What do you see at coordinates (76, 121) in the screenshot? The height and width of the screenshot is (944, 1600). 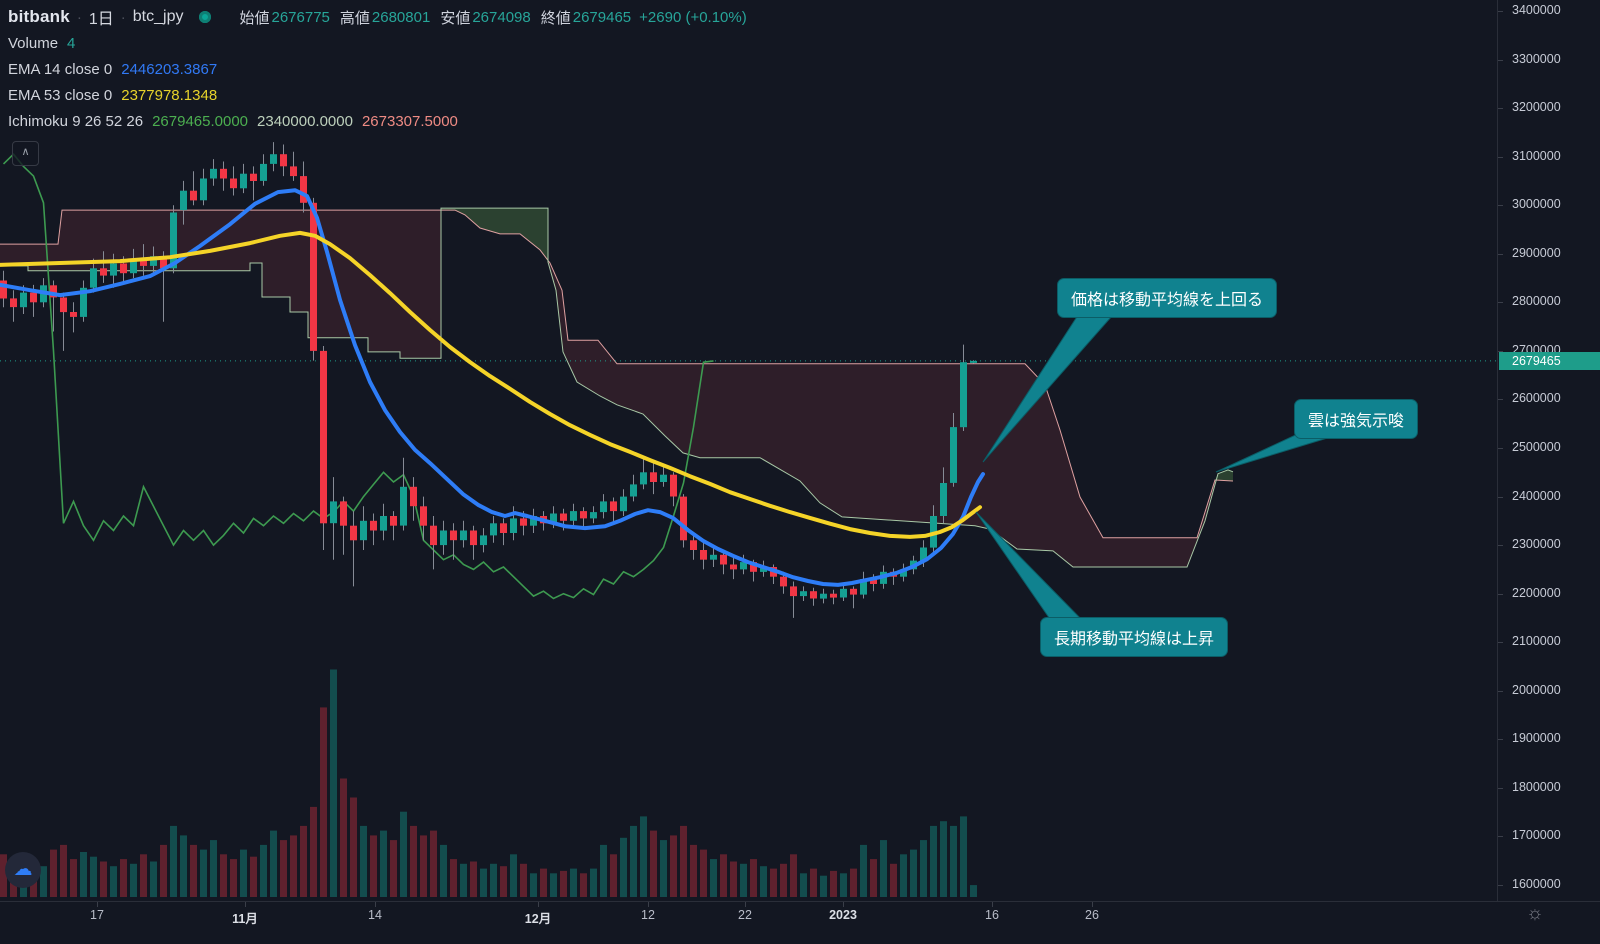 I see `ichimoku-label: Ichimoku 9 26 52 26` at bounding box center [76, 121].